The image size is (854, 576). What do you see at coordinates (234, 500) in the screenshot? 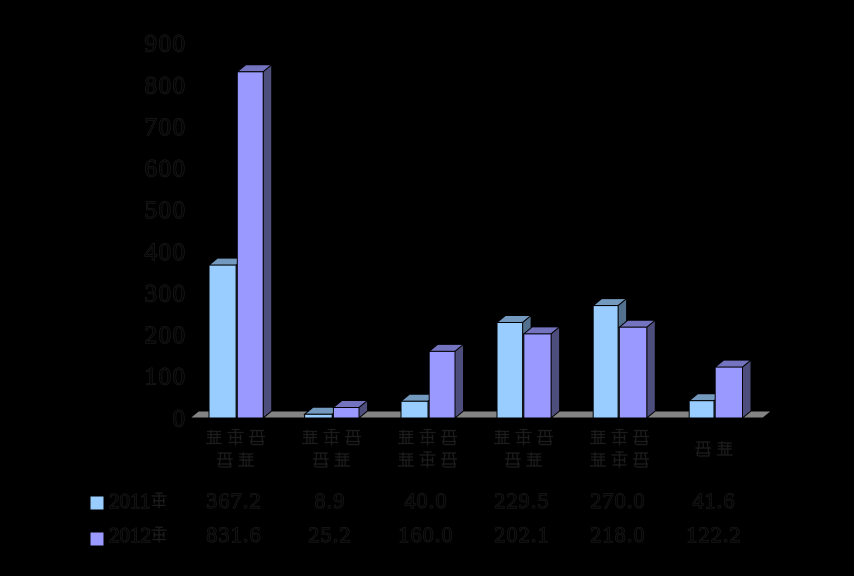
I see `svg-text: 367.2` at bounding box center [234, 500].